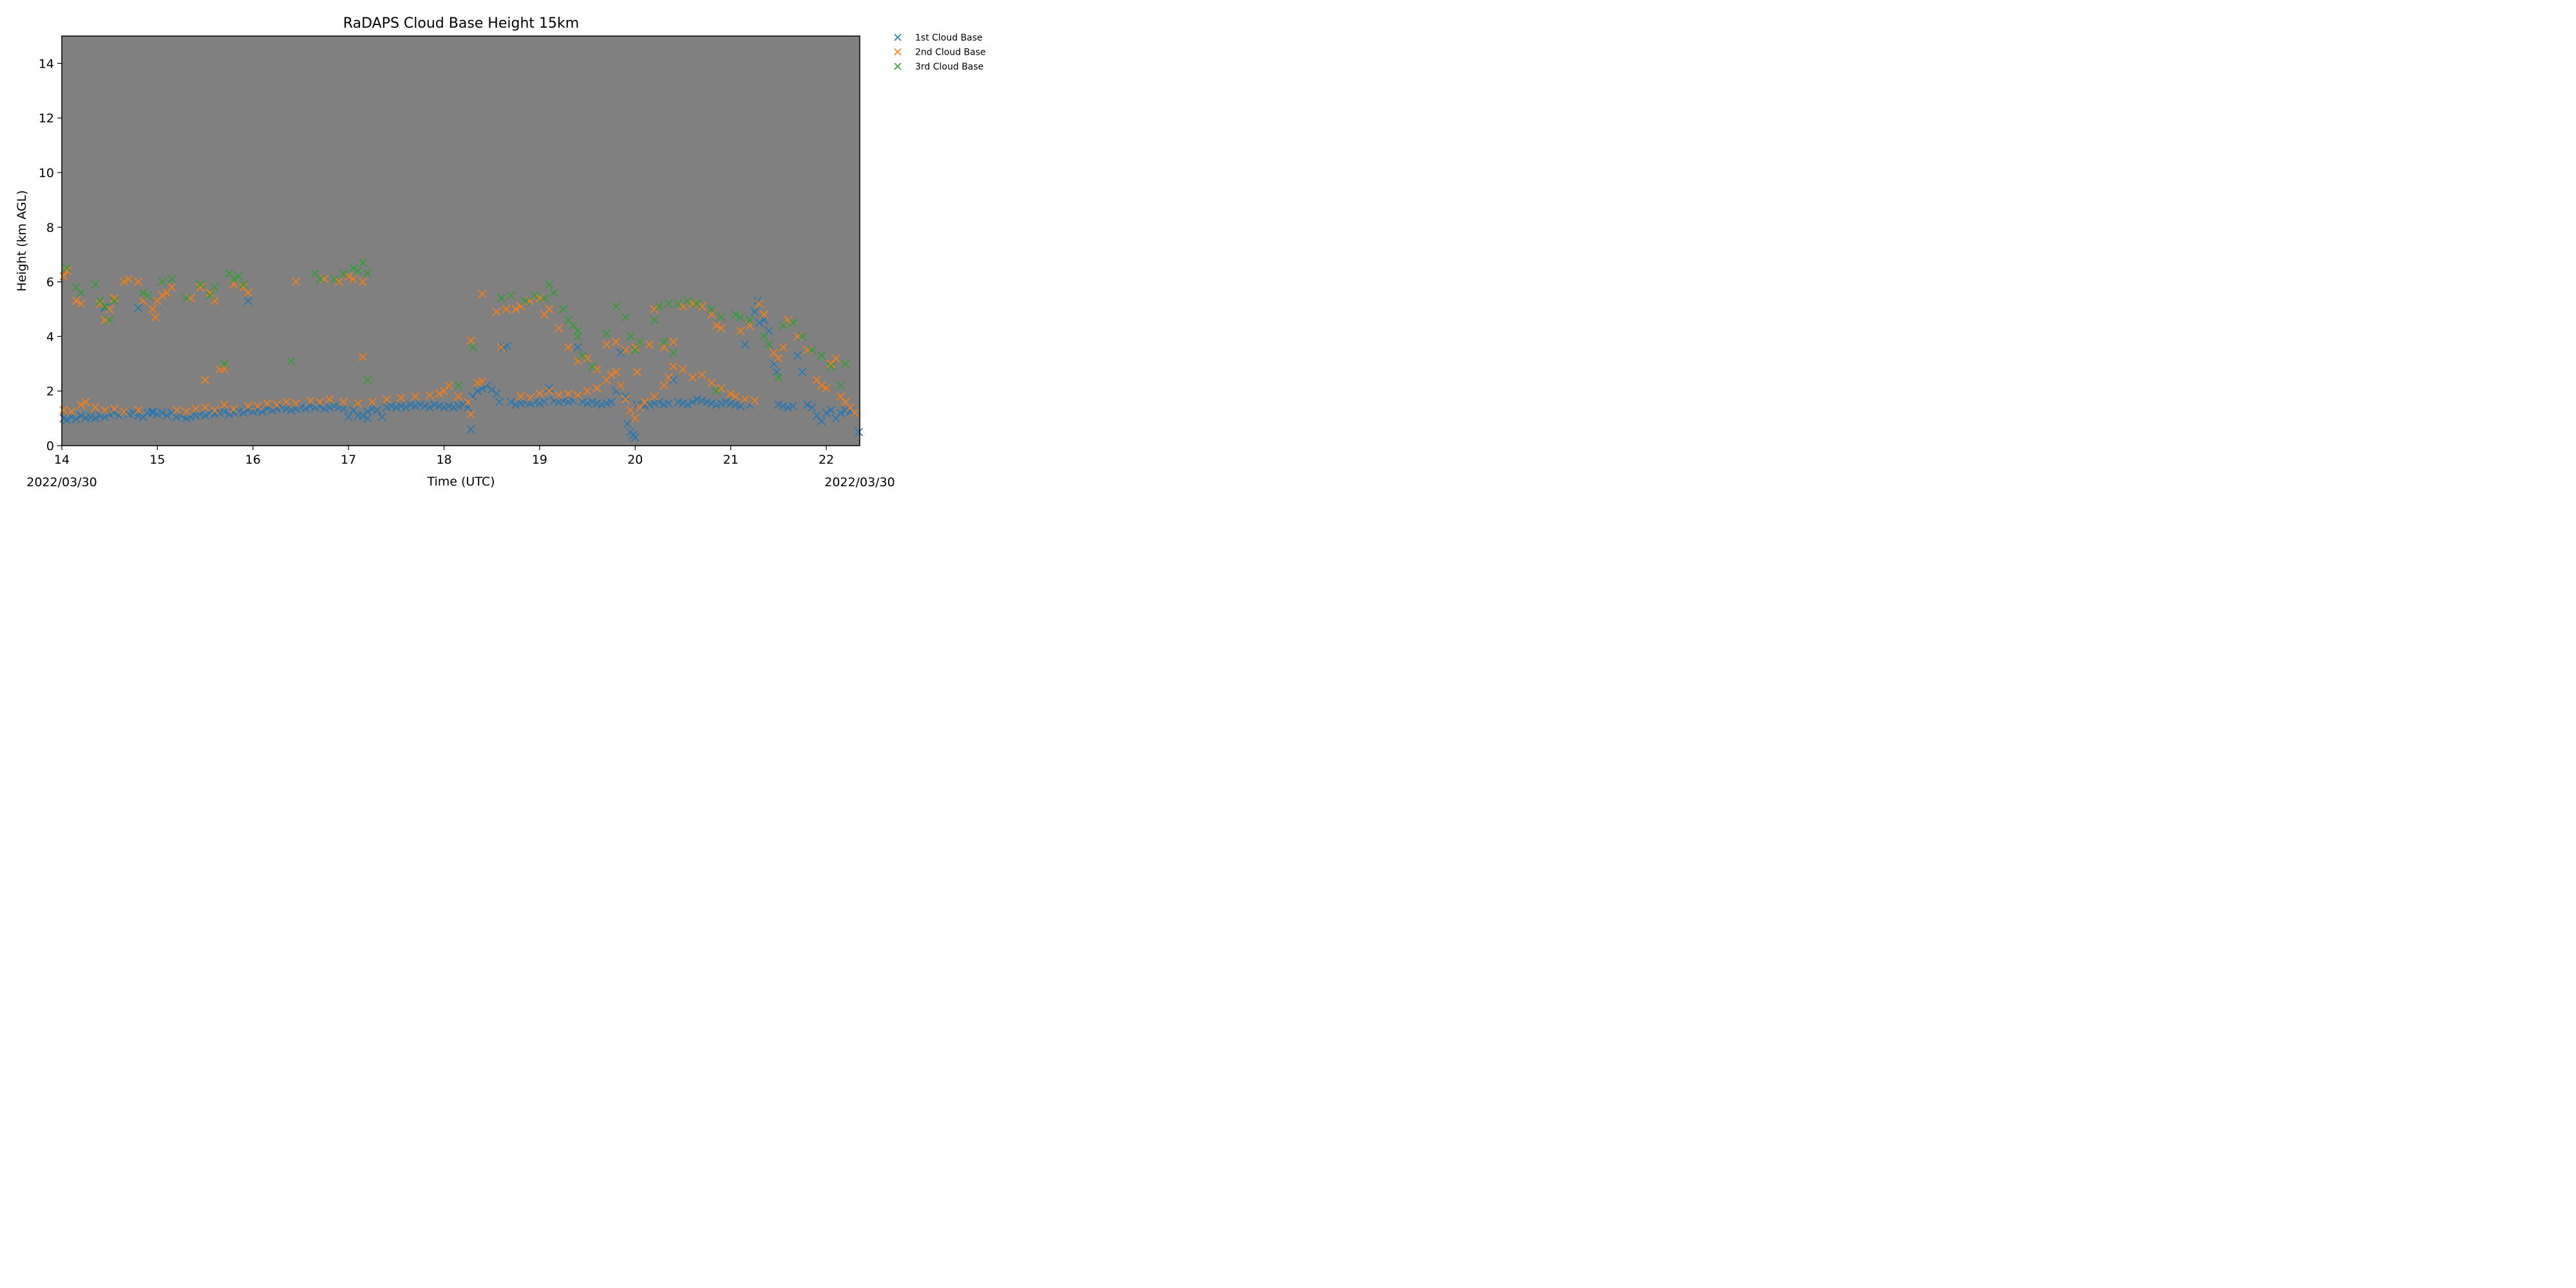 This screenshot has height=1288, width=2576. I want to click on x-tick-label: 19, so click(539, 460).